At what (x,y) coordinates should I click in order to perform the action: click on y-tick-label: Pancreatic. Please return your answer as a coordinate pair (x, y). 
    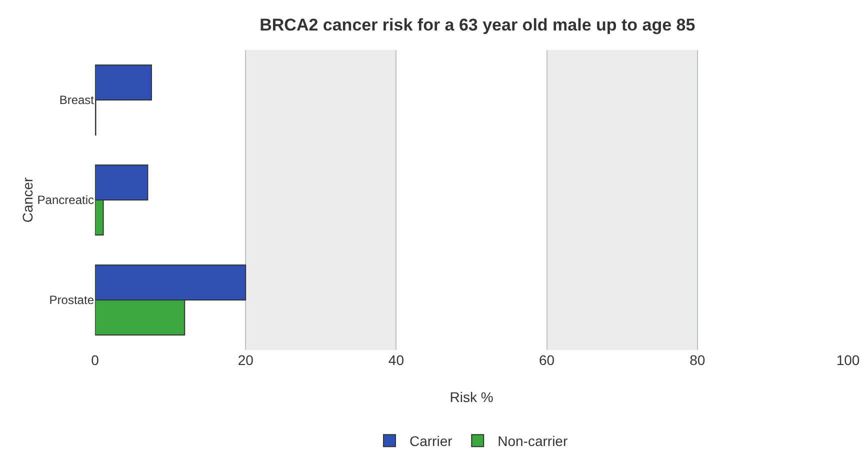
    Looking at the image, I should click on (65, 200).